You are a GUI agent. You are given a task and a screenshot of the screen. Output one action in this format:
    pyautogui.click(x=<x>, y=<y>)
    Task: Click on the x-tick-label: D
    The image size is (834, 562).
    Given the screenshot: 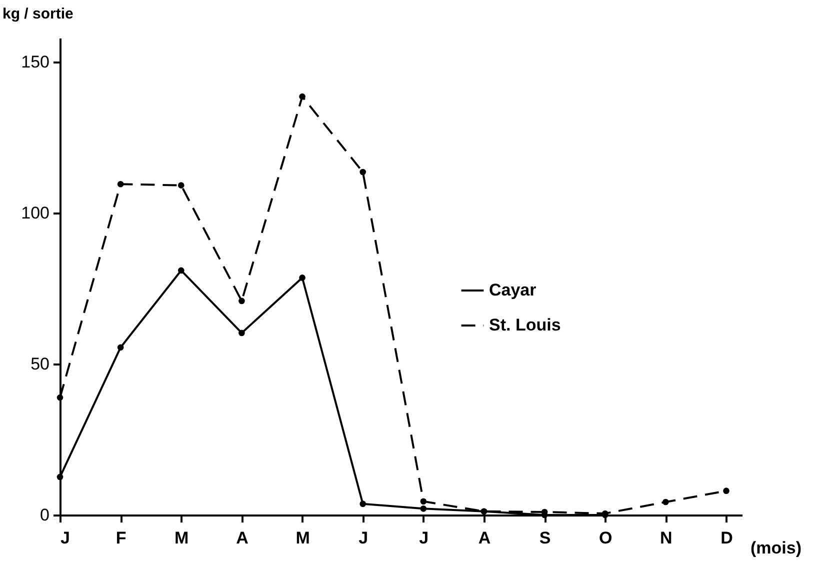 What is the action you would take?
    pyautogui.click(x=726, y=538)
    